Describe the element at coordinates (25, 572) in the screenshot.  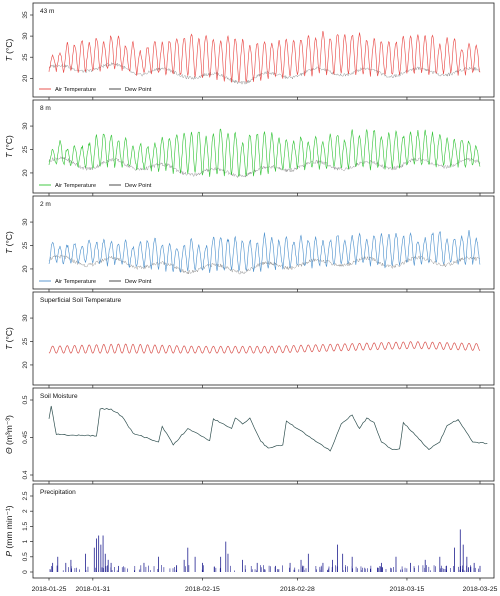
I see `y-tick-label: 0` at that location.